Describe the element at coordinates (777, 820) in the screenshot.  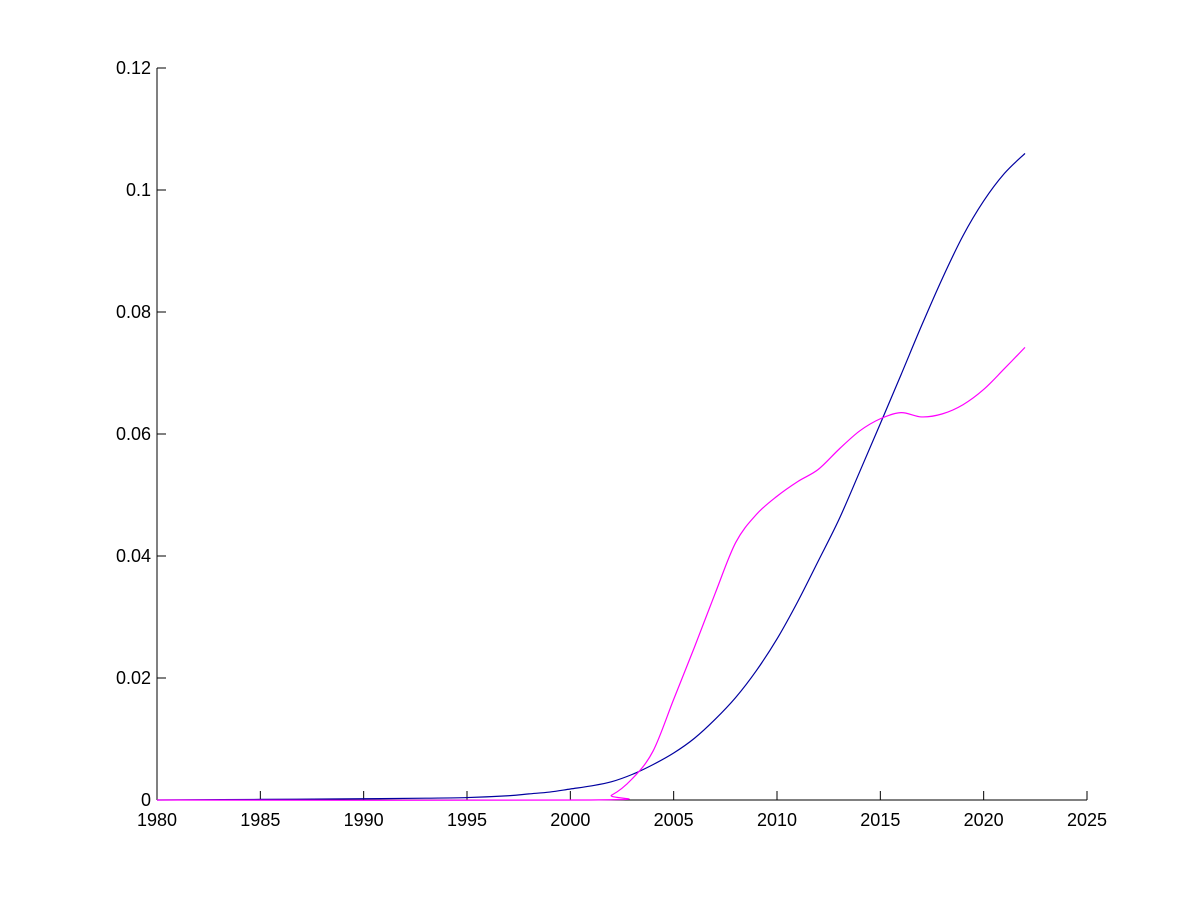
I see `x-tick-label: 2010` at that location.